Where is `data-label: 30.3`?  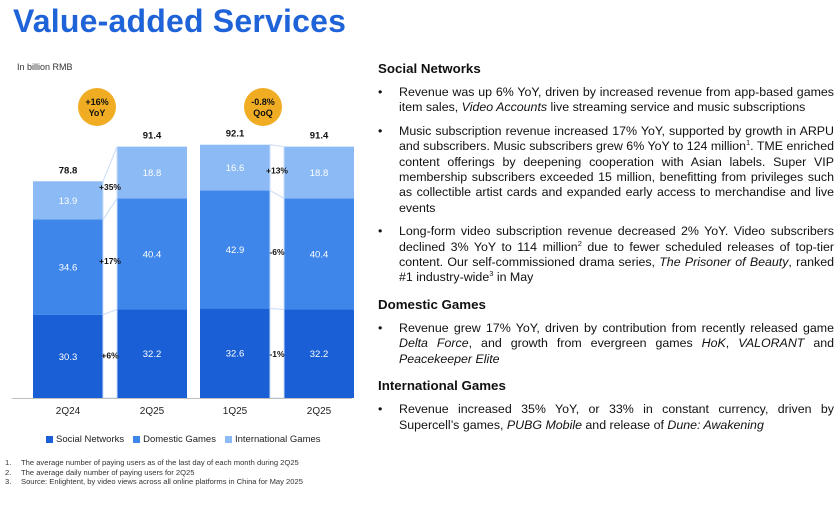 data-label: 30.3 is located at coordinates (68, 357).